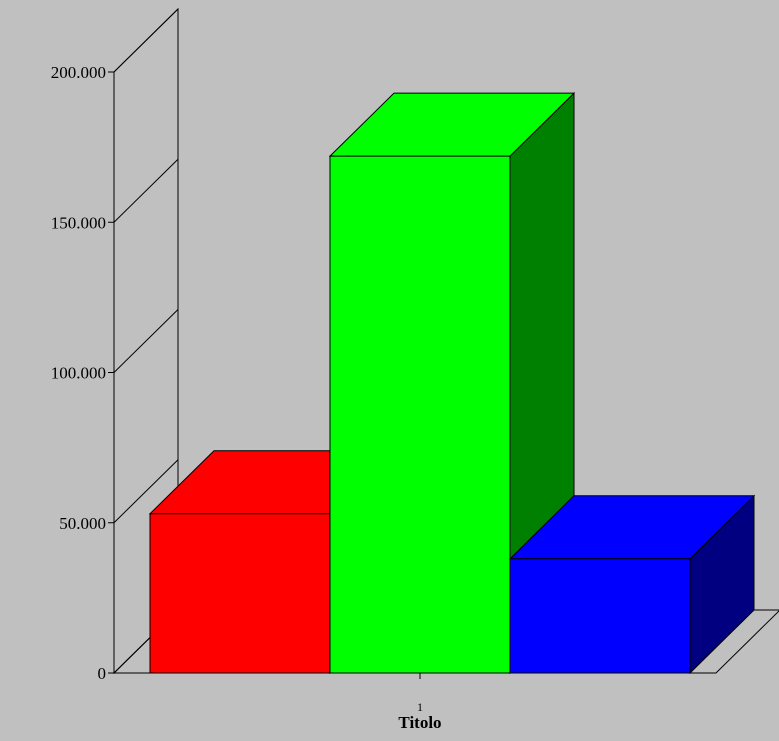 This screenshot has height=741, width=779. What do you see at coordinates (82, 523) in the screenshot?
I see `y-tick-label: 50.000` at bounding box center [82, 523].